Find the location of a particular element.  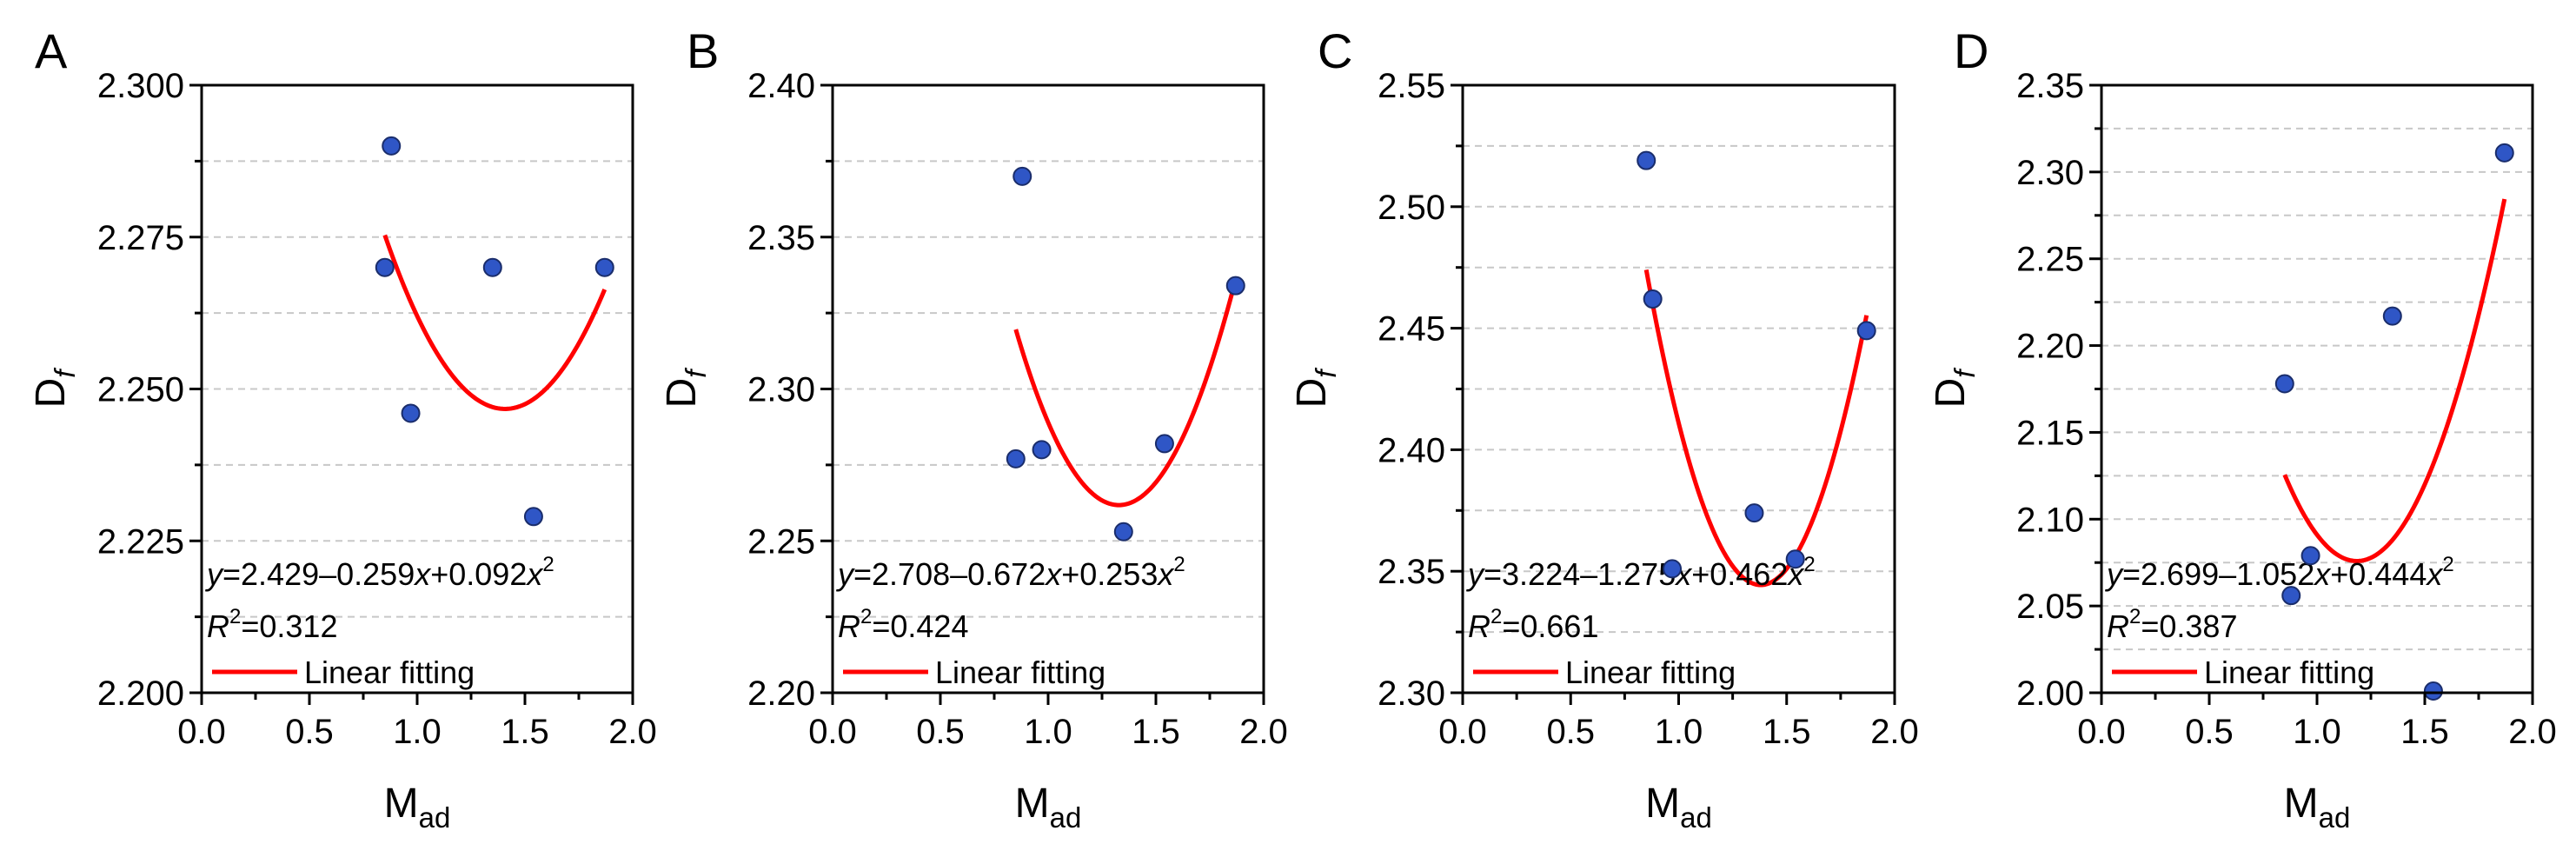

y-tick-label: 2.200 is located at coordinates (140, 694).